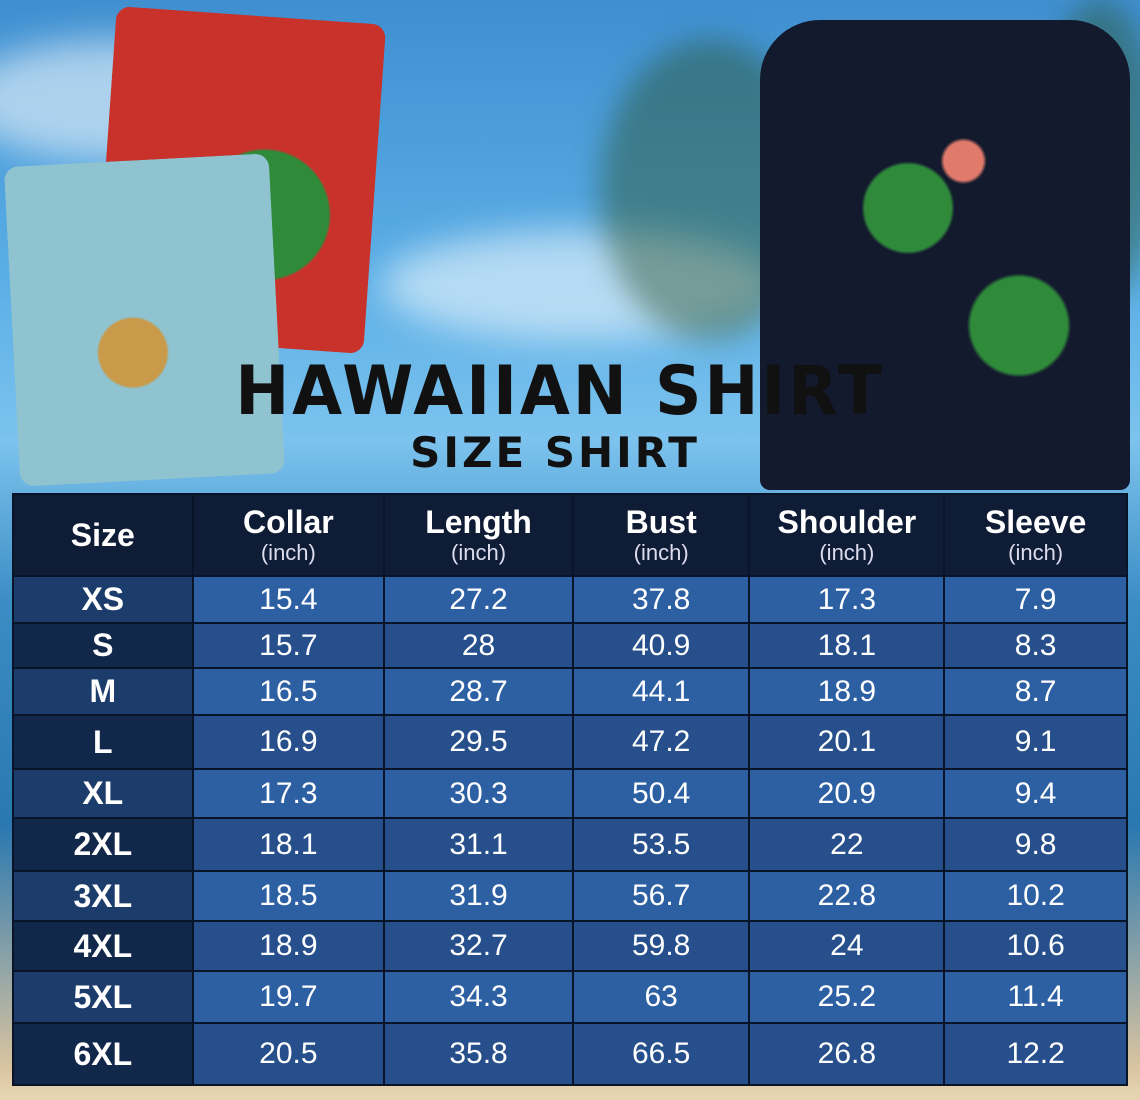  I want to click on model-flamingo-shirt-image, so click(945, 255).